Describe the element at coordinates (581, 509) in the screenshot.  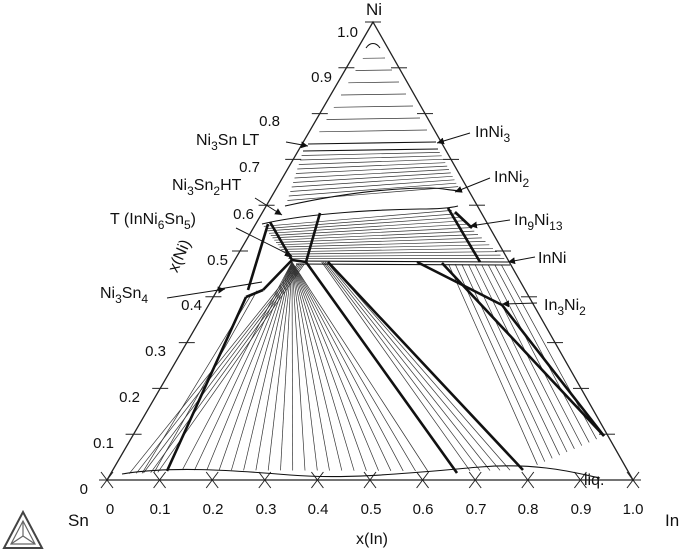
I see `bottom-tick-label: 0.9` at that location.